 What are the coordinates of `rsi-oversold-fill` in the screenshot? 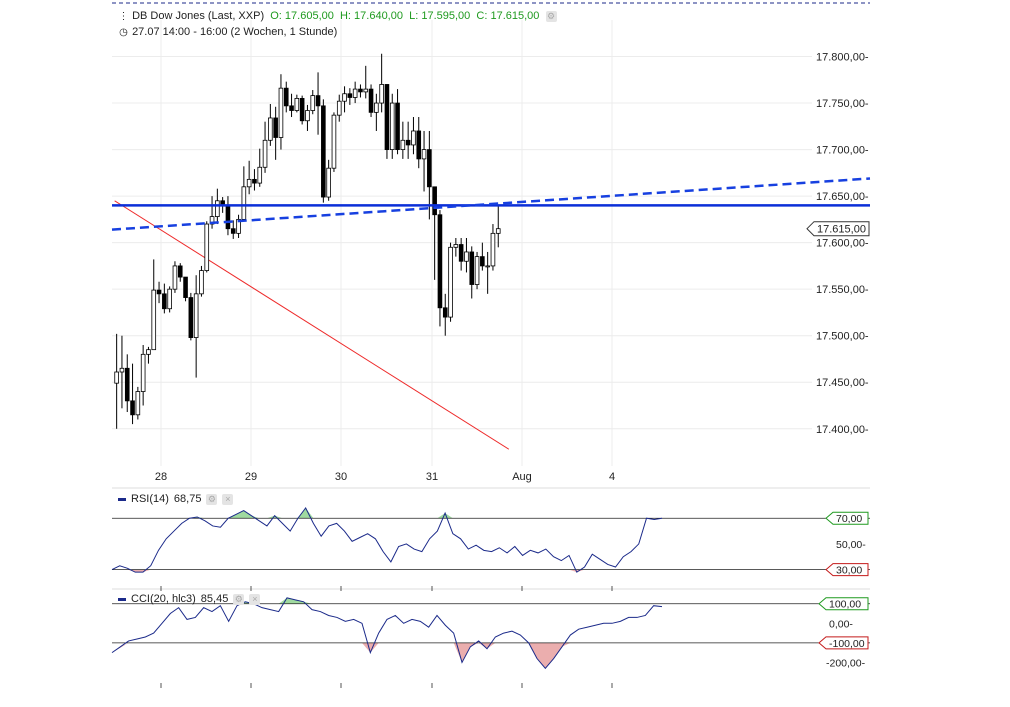 It's located at (577, 571).